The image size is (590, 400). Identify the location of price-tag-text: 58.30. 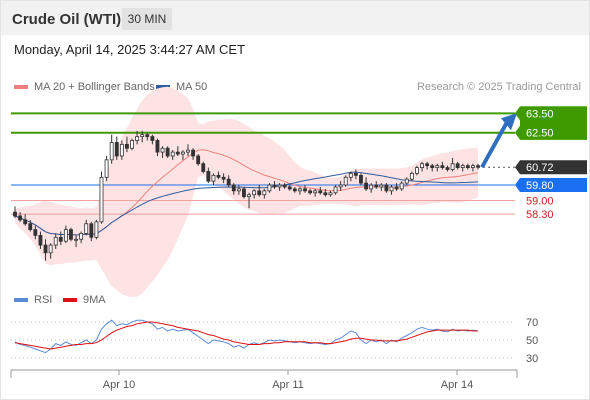
(540, 215).